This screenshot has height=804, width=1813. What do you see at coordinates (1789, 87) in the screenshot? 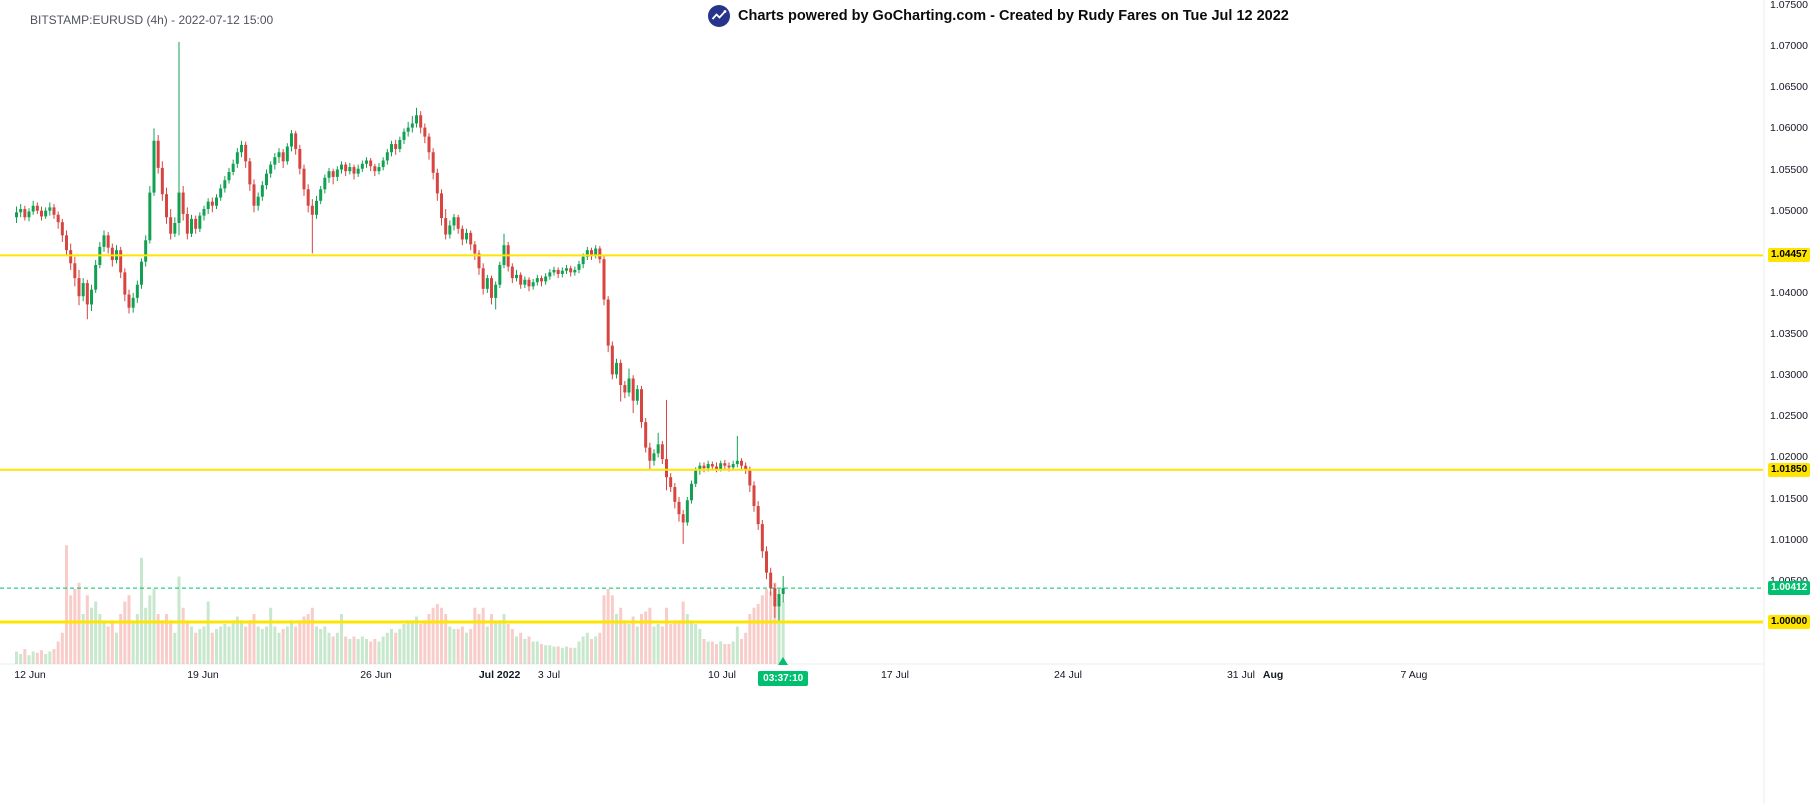
I see `price-tick-label: 1.06500` at bounding box center [1789, 87].